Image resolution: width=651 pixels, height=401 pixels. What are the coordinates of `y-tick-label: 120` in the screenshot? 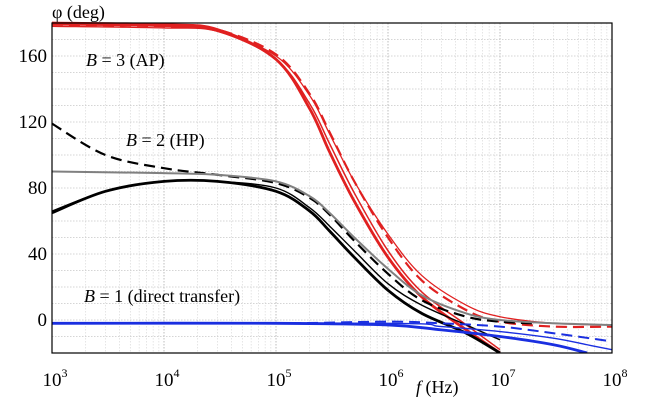 It's located at (33, 122).